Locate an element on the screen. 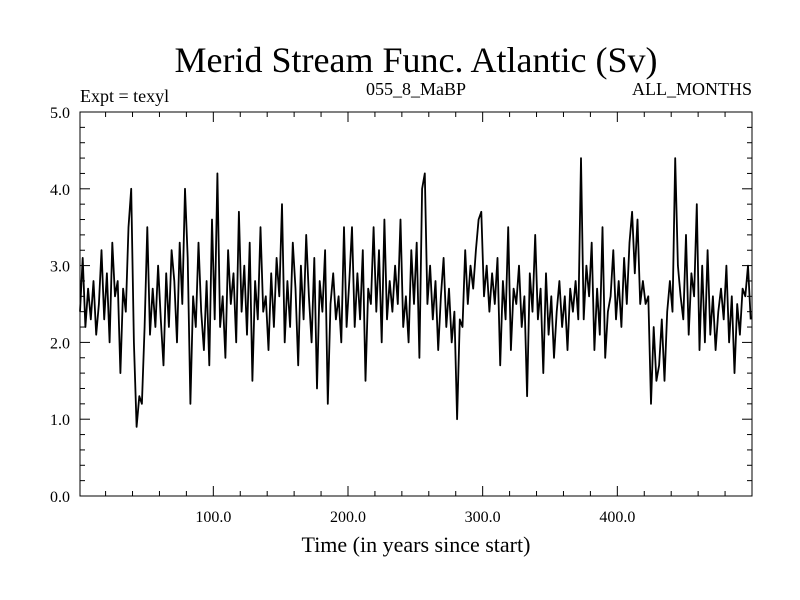  y-tick-label: 5.0 is located at coordinates (60, 113).